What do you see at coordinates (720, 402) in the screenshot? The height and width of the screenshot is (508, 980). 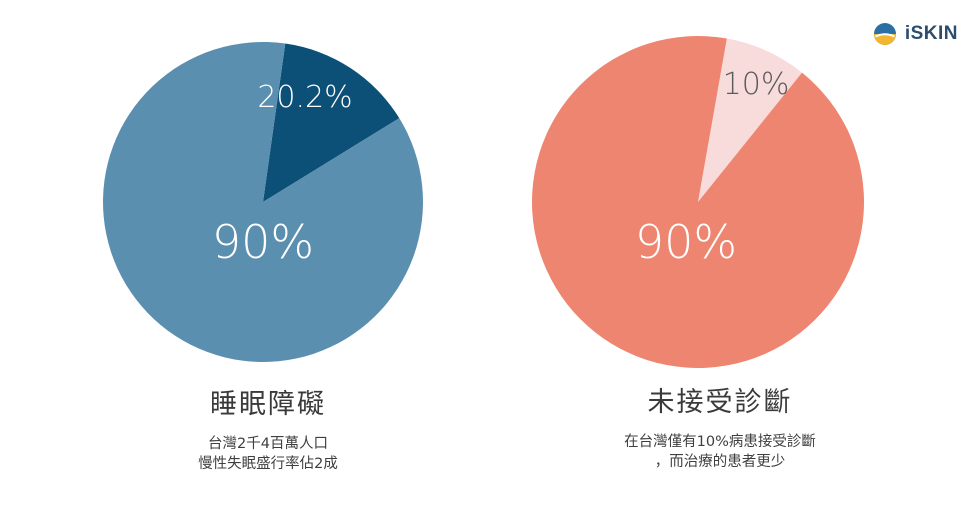 I see `chart-title-right: 未接受診斷` at bounding box center [720, 402].